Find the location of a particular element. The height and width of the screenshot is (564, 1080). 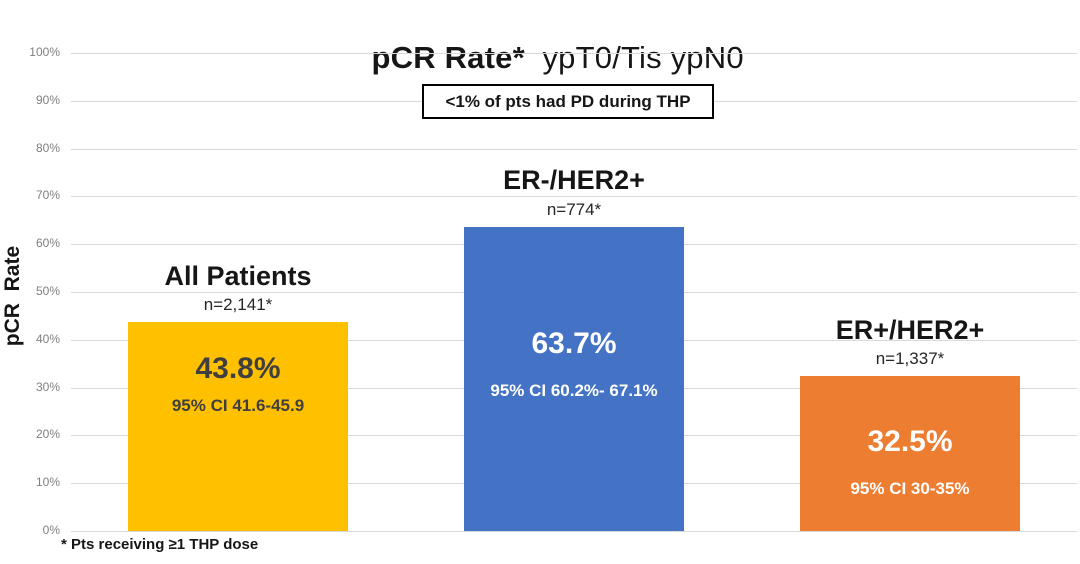

bar-ci-label: 95% CI 30-35% is located at coordinates (910, 488).